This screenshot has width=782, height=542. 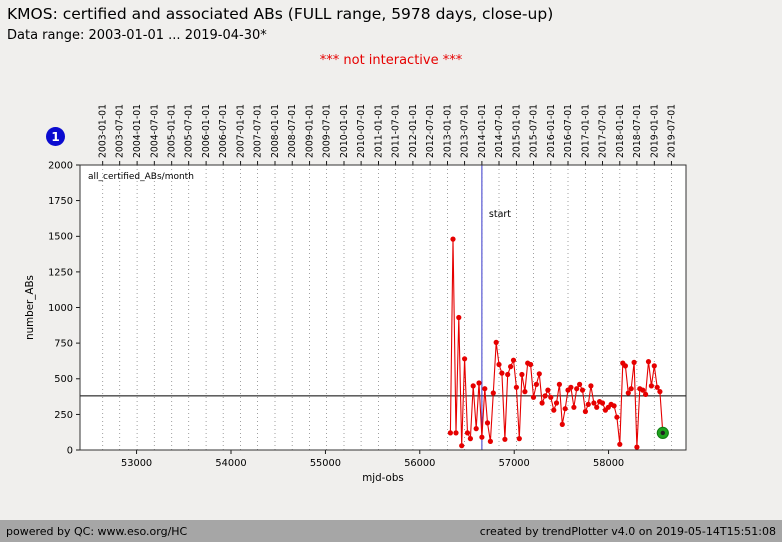 I want to click on x-axis: 53000 54000 55000 56000 57000 58000, so click(x=372, y=459).